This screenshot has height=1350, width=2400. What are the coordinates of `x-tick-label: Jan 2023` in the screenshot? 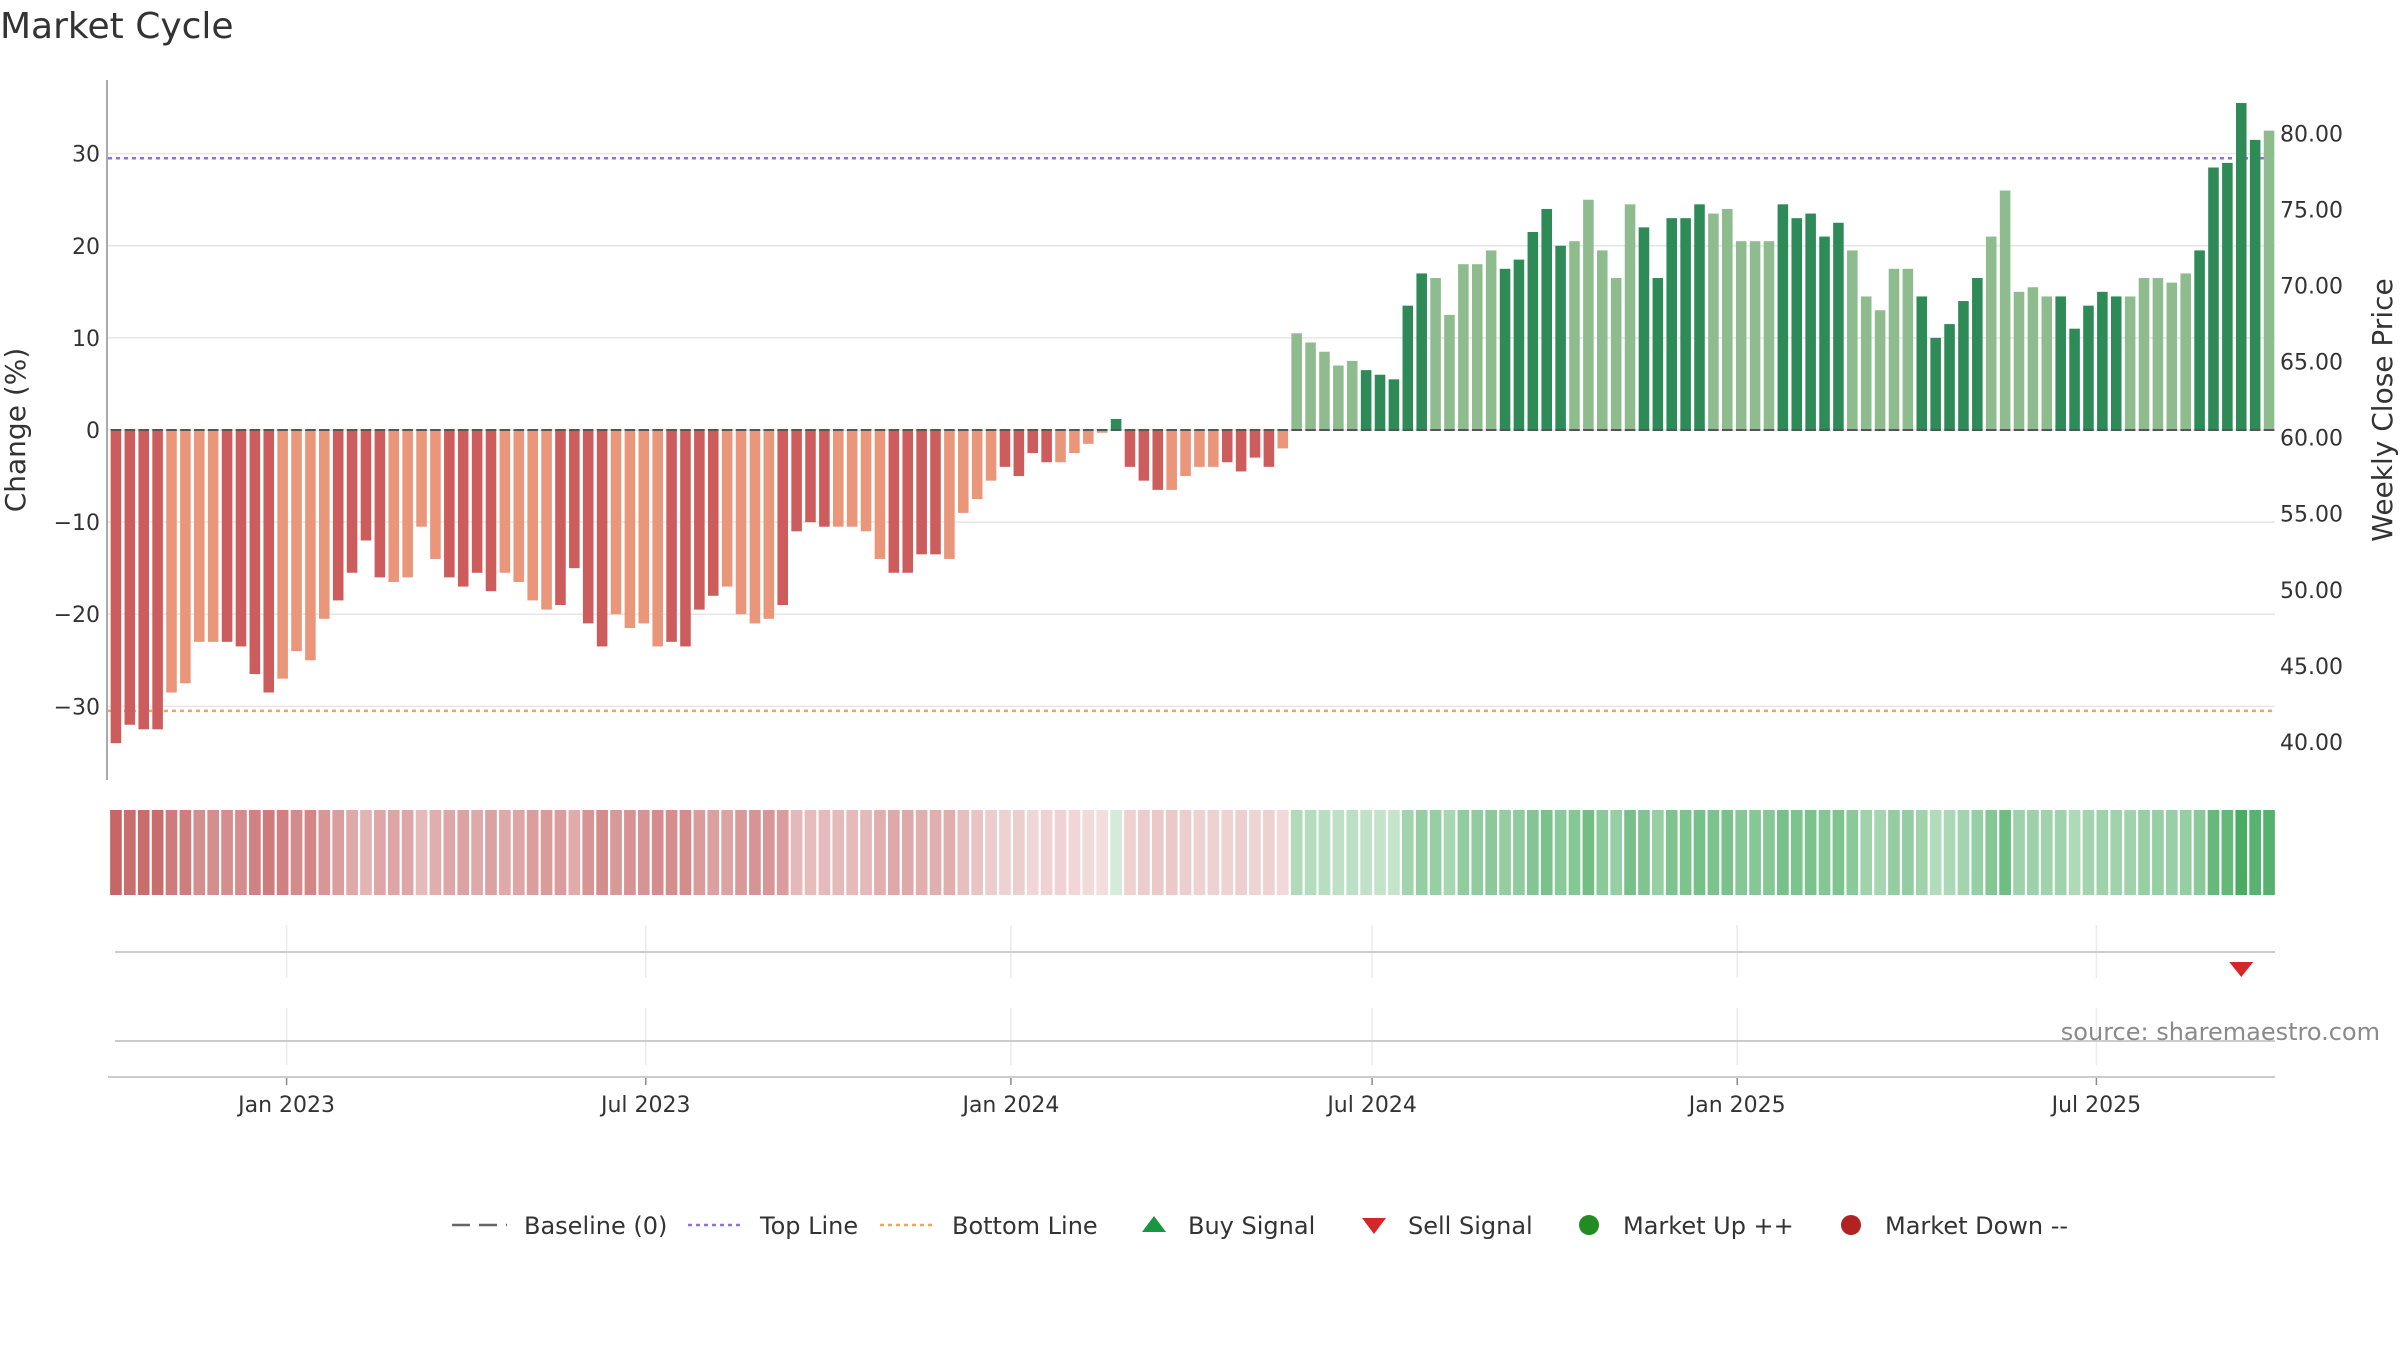 It's located at (285, 1105).